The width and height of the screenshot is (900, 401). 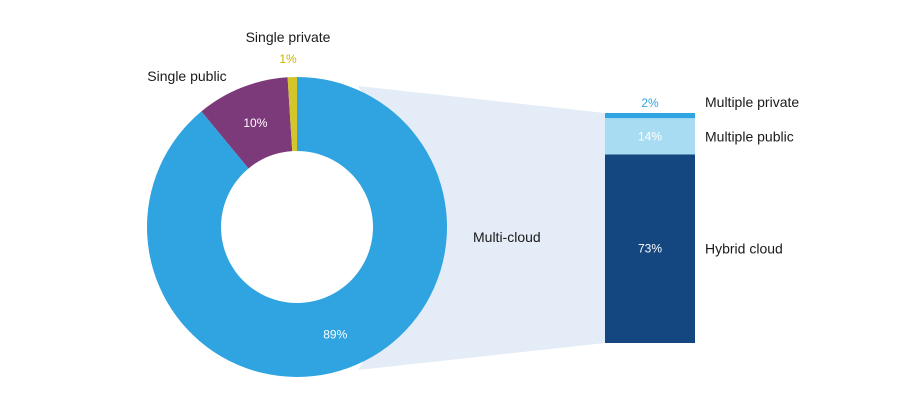 I want to click on value-label-multiple-private: 2%, so click(x=650, y=103).